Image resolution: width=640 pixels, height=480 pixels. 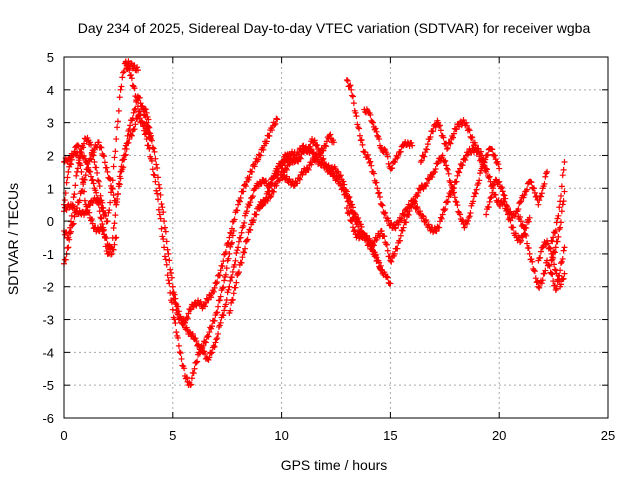 What do you see at coordinates (50, 123) in the screenshot?
I see `y-tick-label: 3` at bounding box center [50, 123].